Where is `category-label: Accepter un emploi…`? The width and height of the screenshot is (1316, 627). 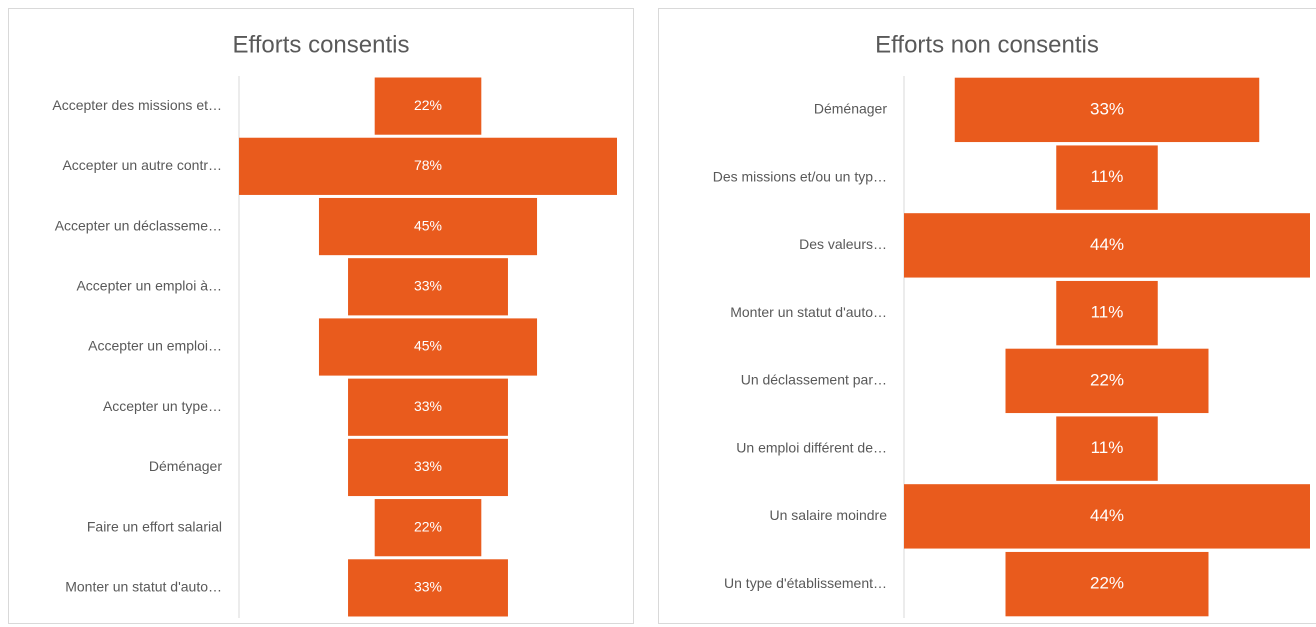
category-label: Accepter un emploi… is located at coordinates (155, 346).